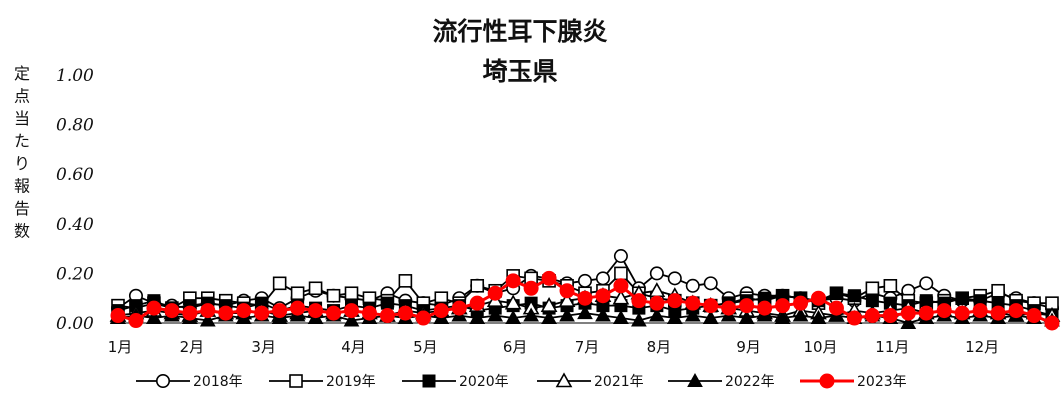  I want to click on x-tick-label: 6月, so click(515, 347).